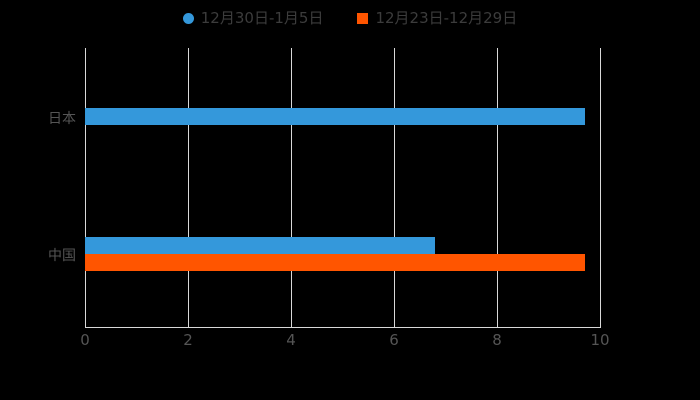  Describe the element at coordinates (335, 262) in the screenshot. I see `bar-中国-series-2` at that location.